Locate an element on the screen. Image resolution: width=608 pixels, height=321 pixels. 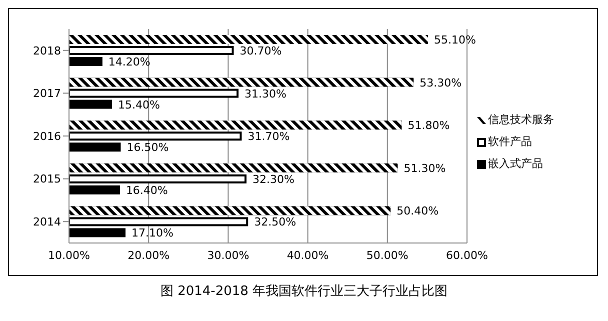
x-tick-label: 20.00% is located at coordinates (149, 255).